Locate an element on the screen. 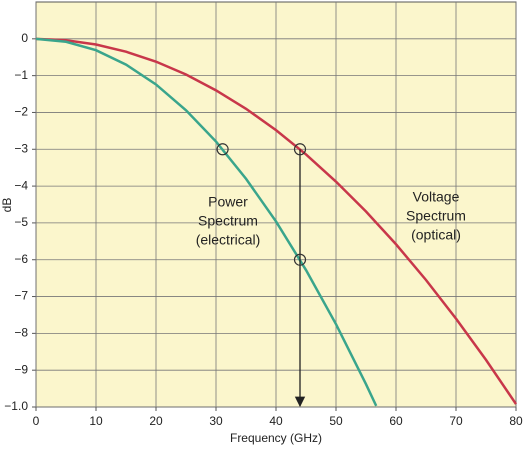 This screenshot has width=525, height=455. x-tick-label: 50 is located at coordinates (336, 421).